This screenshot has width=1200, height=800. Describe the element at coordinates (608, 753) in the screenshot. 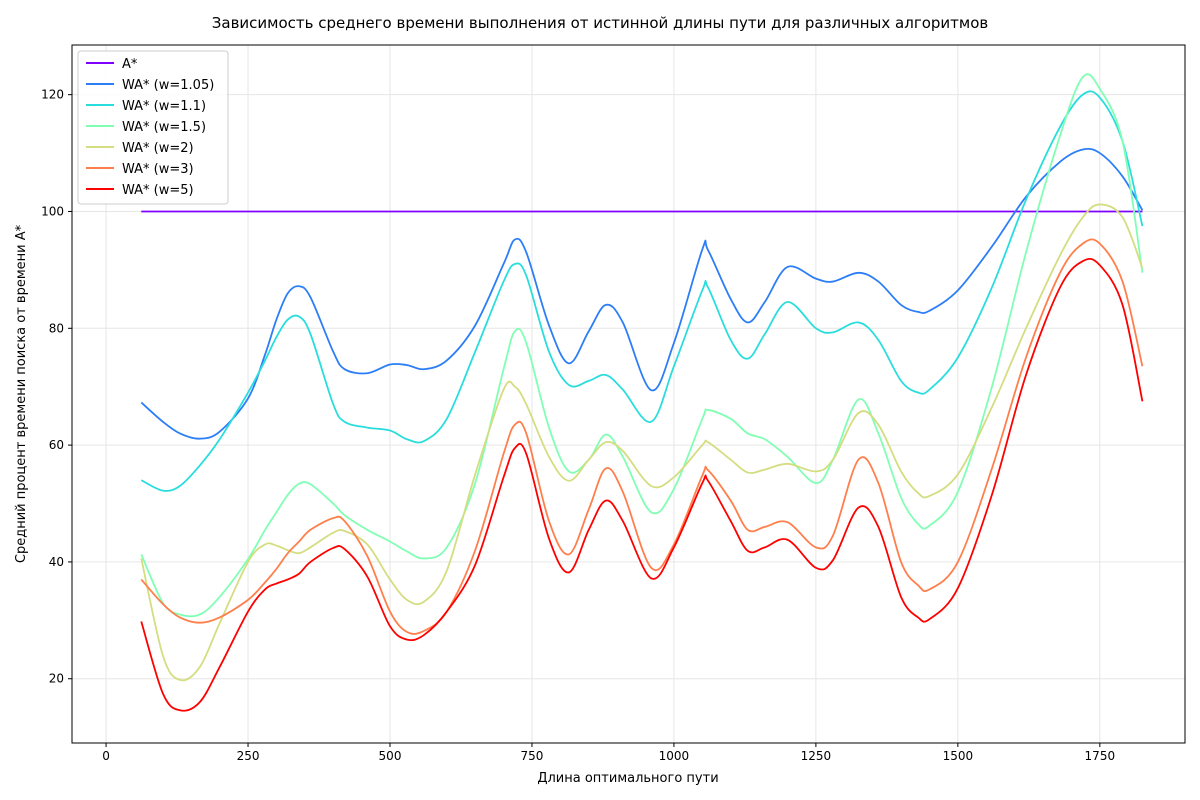

I see `x-axis: 0 250 500 750 1000 1250 1500 1750` at that location.